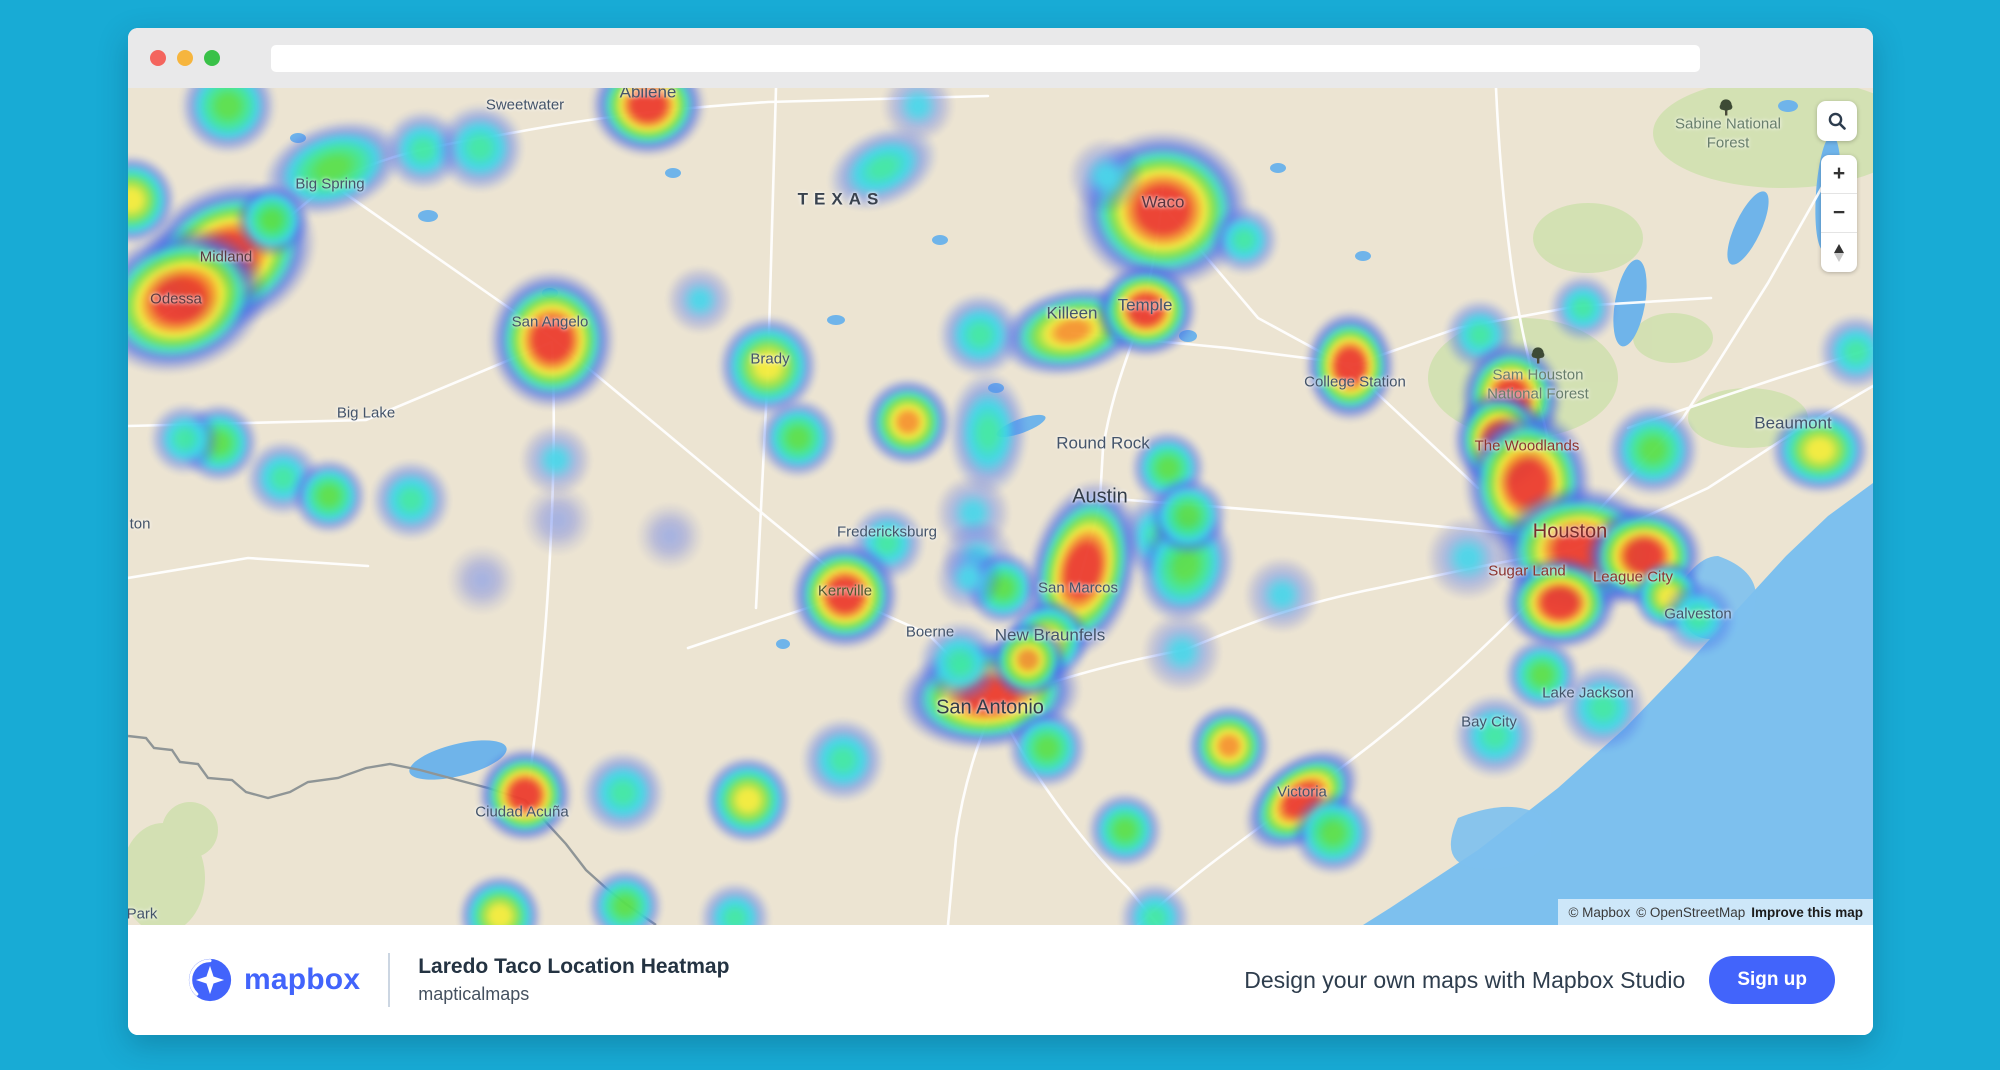 The height and width of the screenshot is (1070, 2000). I want to click on zoom-out-button: −, so click(1839, 213).